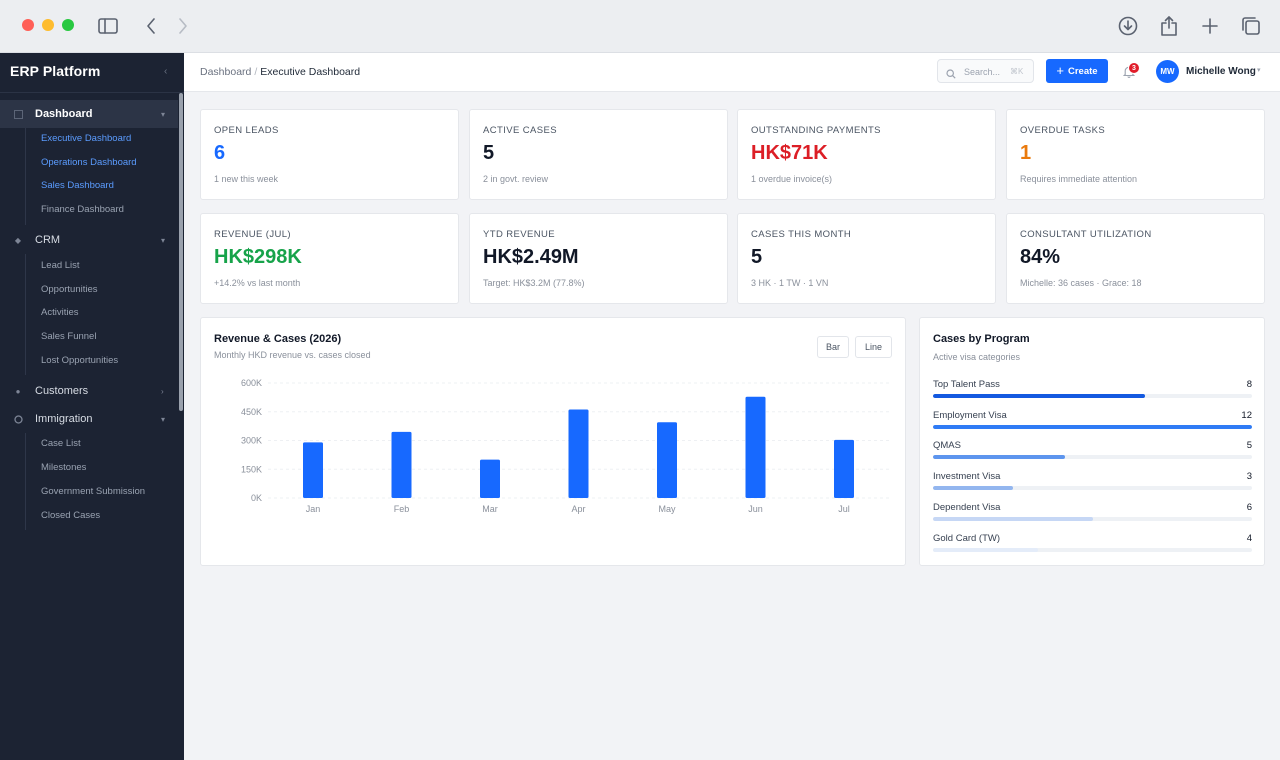  Describe the element at coordinates (89, 391) in the screenshot. I see `sidebar-group-customers: ● Customers ›` at that location.